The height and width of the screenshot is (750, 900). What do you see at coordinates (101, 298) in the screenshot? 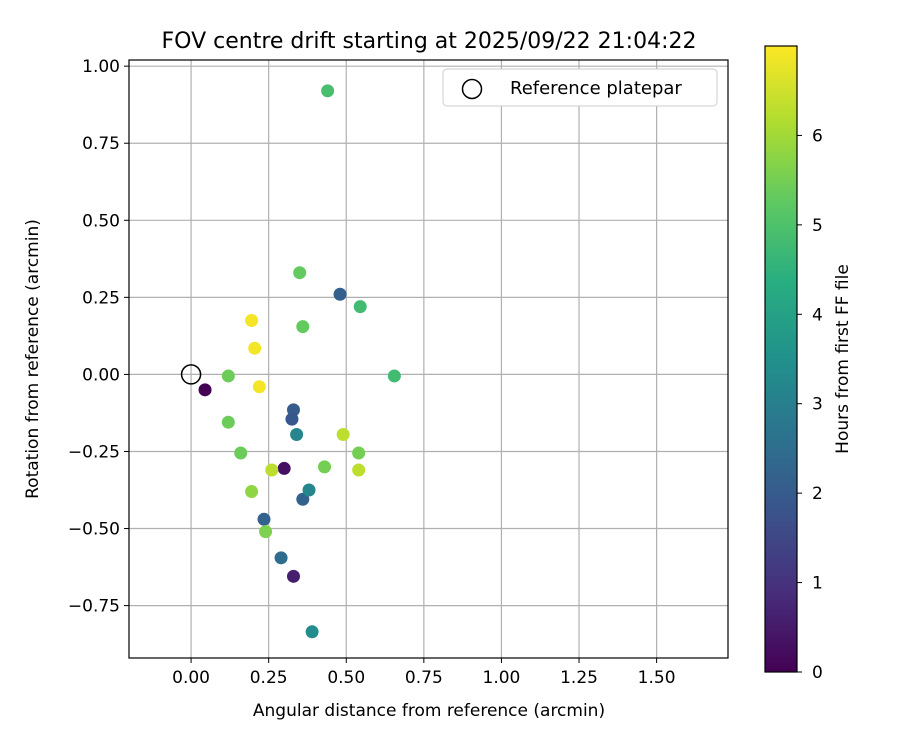
I see `y-tick-label: 0.25` at bounding box center [101, 298].